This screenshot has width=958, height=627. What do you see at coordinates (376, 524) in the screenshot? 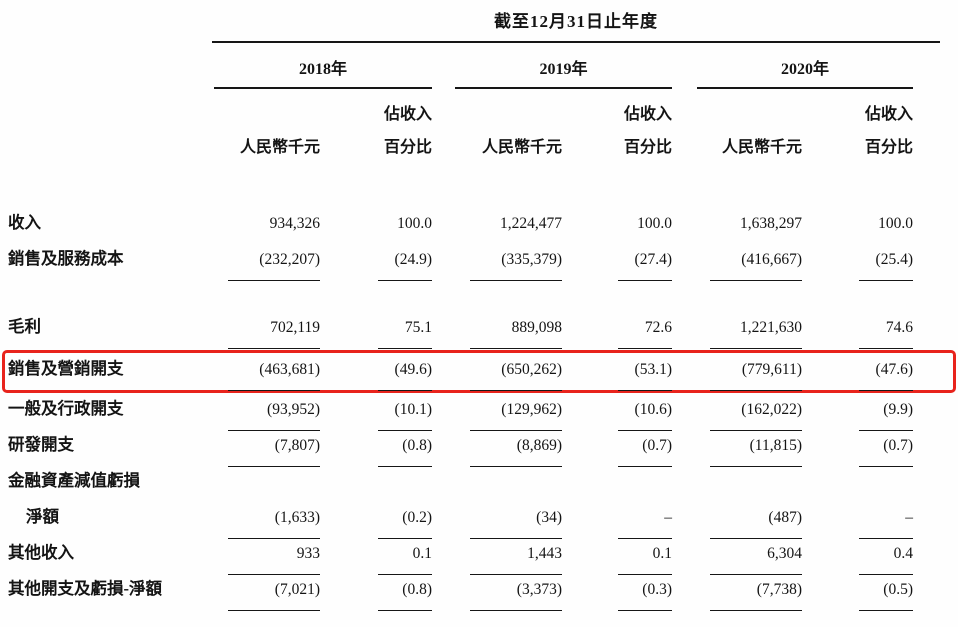
I see `percent-cell: (0.2)` at bounding box center [376, 524].